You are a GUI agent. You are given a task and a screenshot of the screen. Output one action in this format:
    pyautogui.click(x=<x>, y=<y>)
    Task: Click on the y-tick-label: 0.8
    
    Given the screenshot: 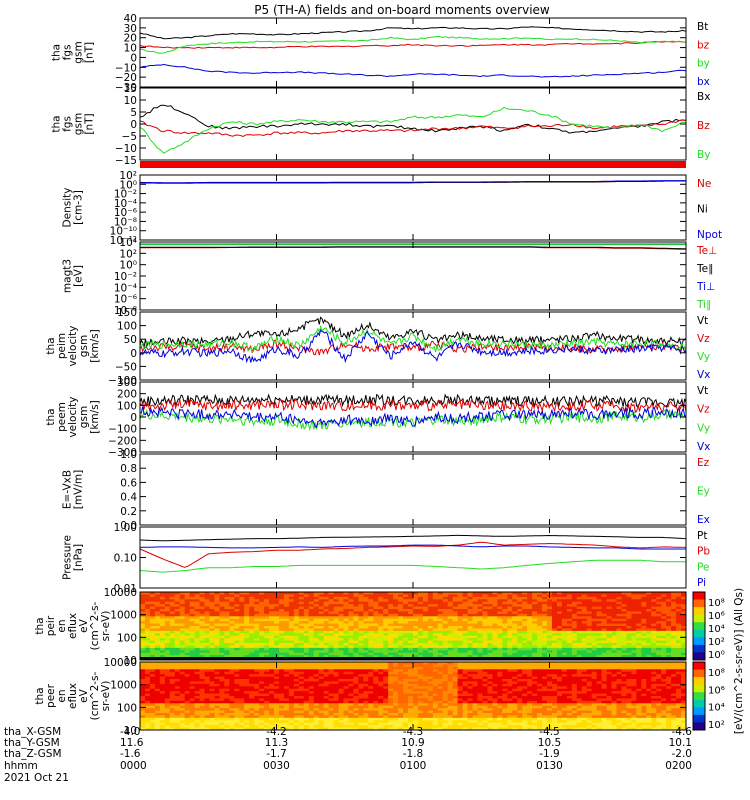 What is the action you would take?
    pyautogui.click(x=128, y=469)
    